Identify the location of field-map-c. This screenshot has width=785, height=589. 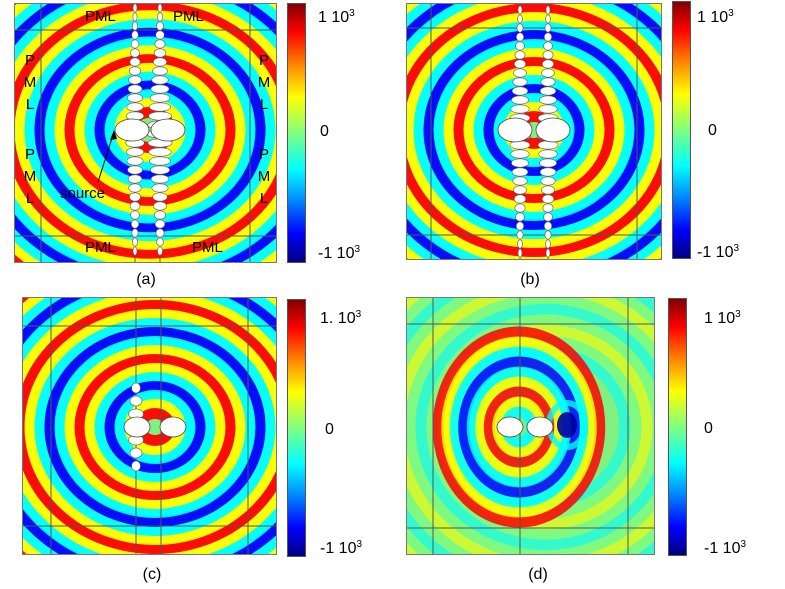
(149, 426).